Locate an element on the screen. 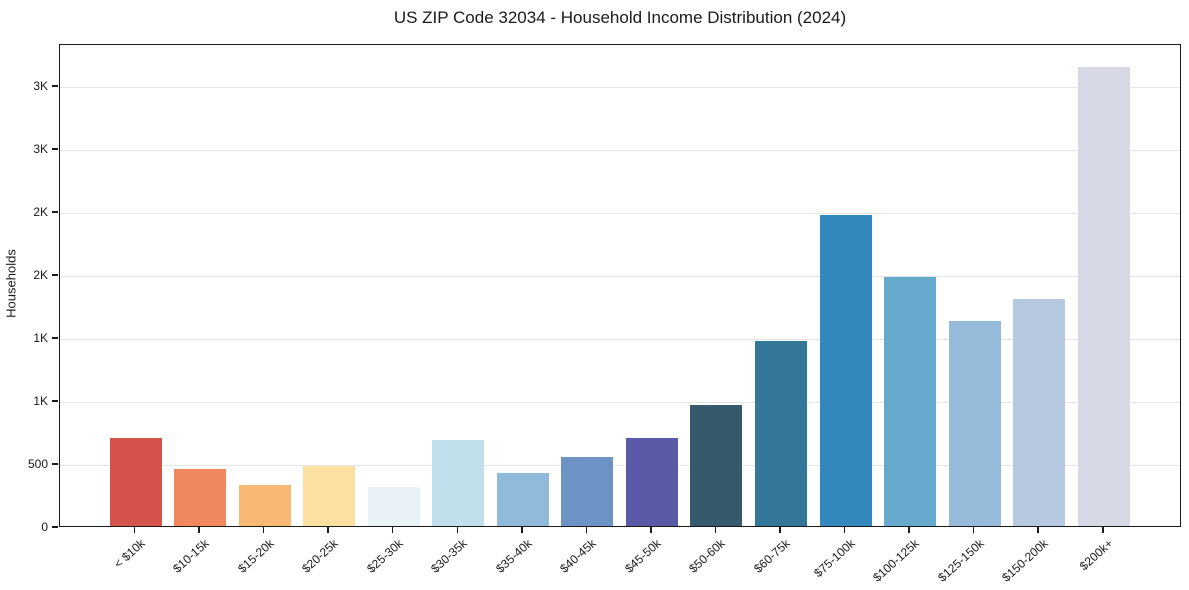 Image resolution: width=1189 pixels, height=590 pixels. bar-$25-30k is located at coordinates (393, 506).